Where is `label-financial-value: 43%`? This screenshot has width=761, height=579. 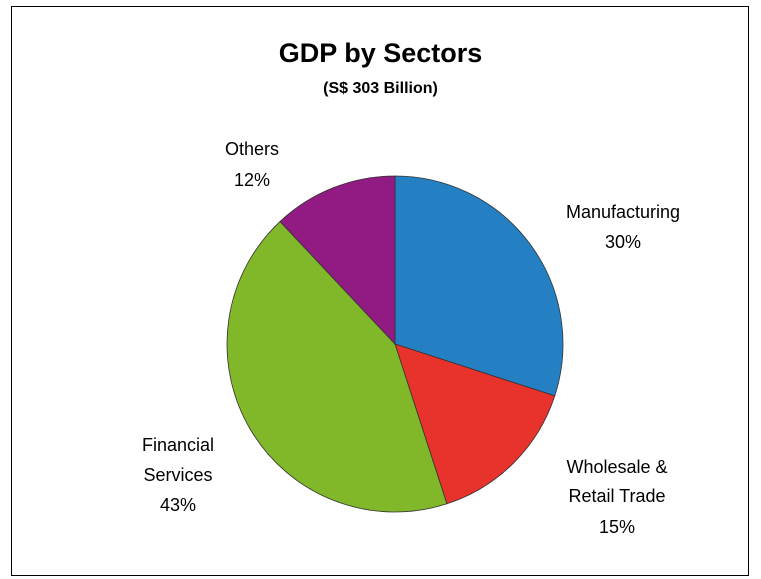 label-financial-value: 43% is located at coordinates (178, 505).